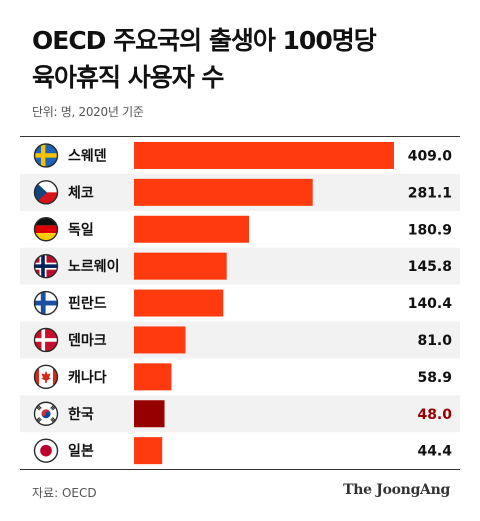  I want to click on value-label: 409.0, so click(430, 156).